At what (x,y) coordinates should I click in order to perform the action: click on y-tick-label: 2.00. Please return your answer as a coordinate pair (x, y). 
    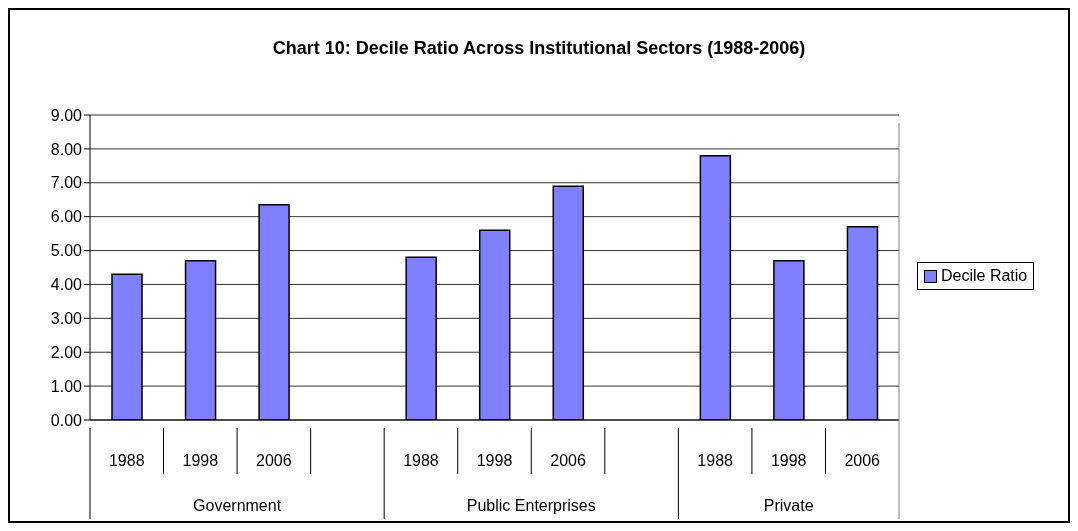
    Looking at the image, I should click on (66, 352).